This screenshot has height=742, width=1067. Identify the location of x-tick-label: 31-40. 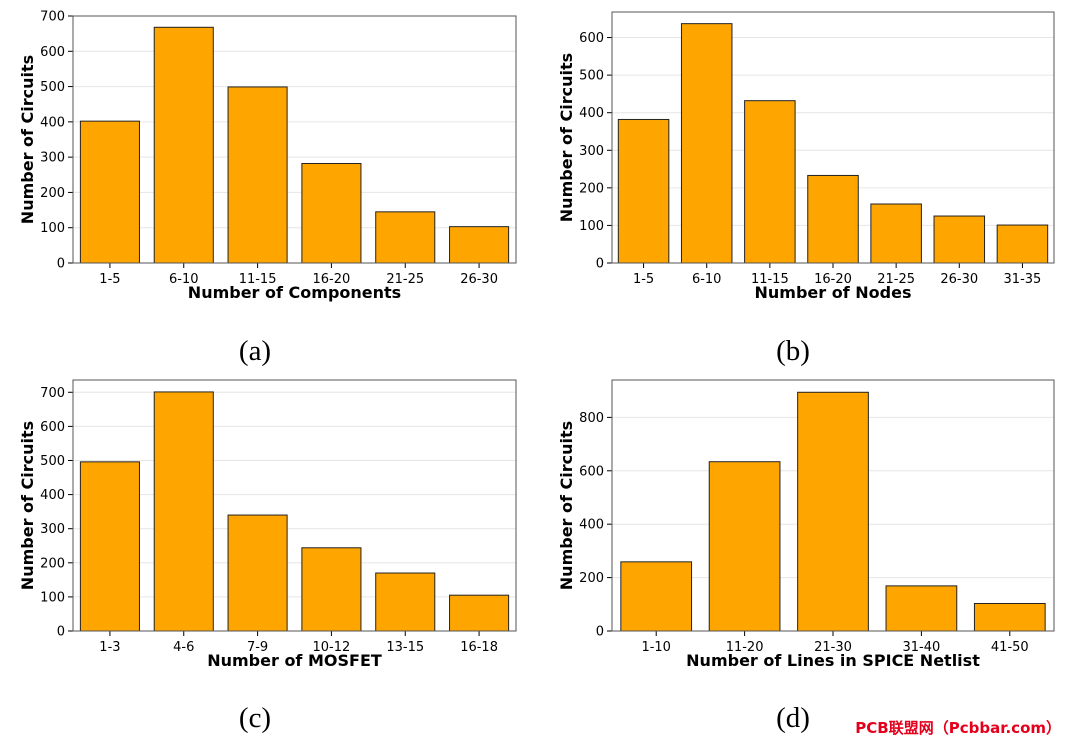
(922, 647).